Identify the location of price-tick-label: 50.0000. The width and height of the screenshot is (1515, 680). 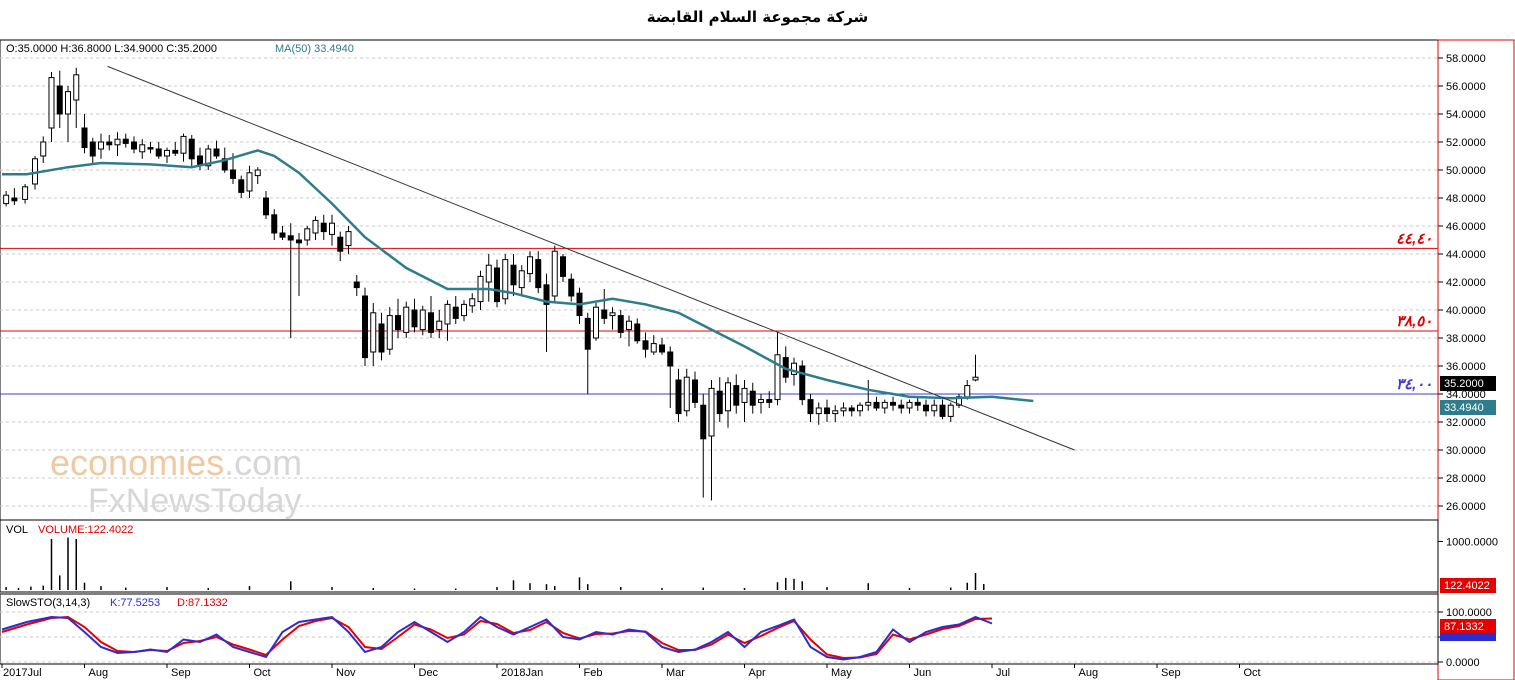
(1466, 171).